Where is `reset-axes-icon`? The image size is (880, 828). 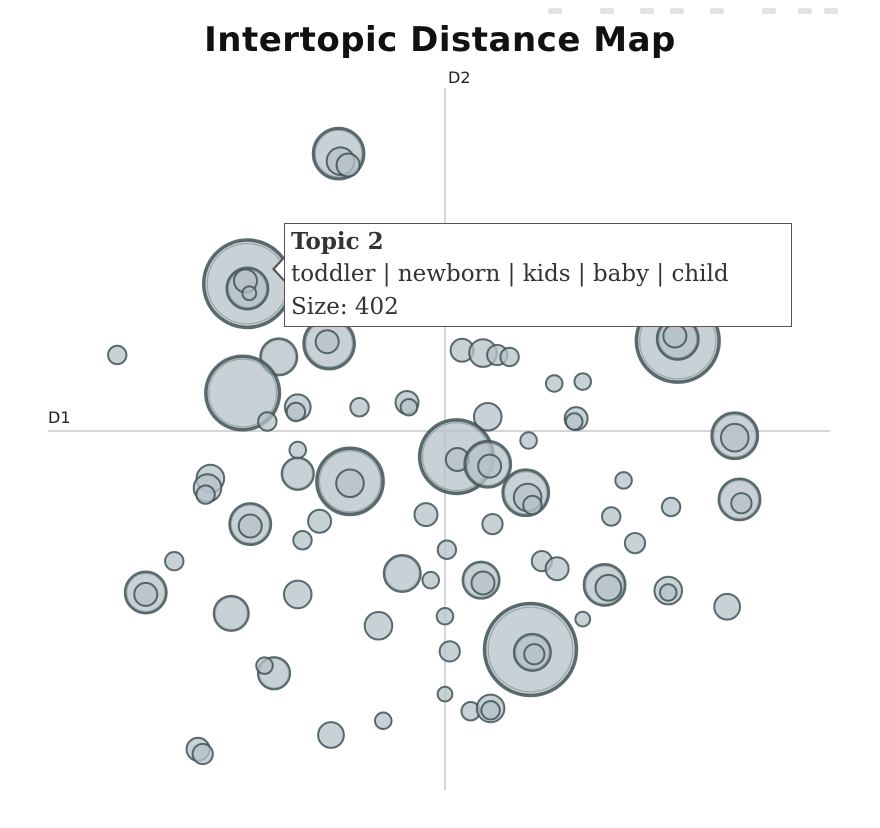 reset-axes-icon is located at coordinates (831, 11).